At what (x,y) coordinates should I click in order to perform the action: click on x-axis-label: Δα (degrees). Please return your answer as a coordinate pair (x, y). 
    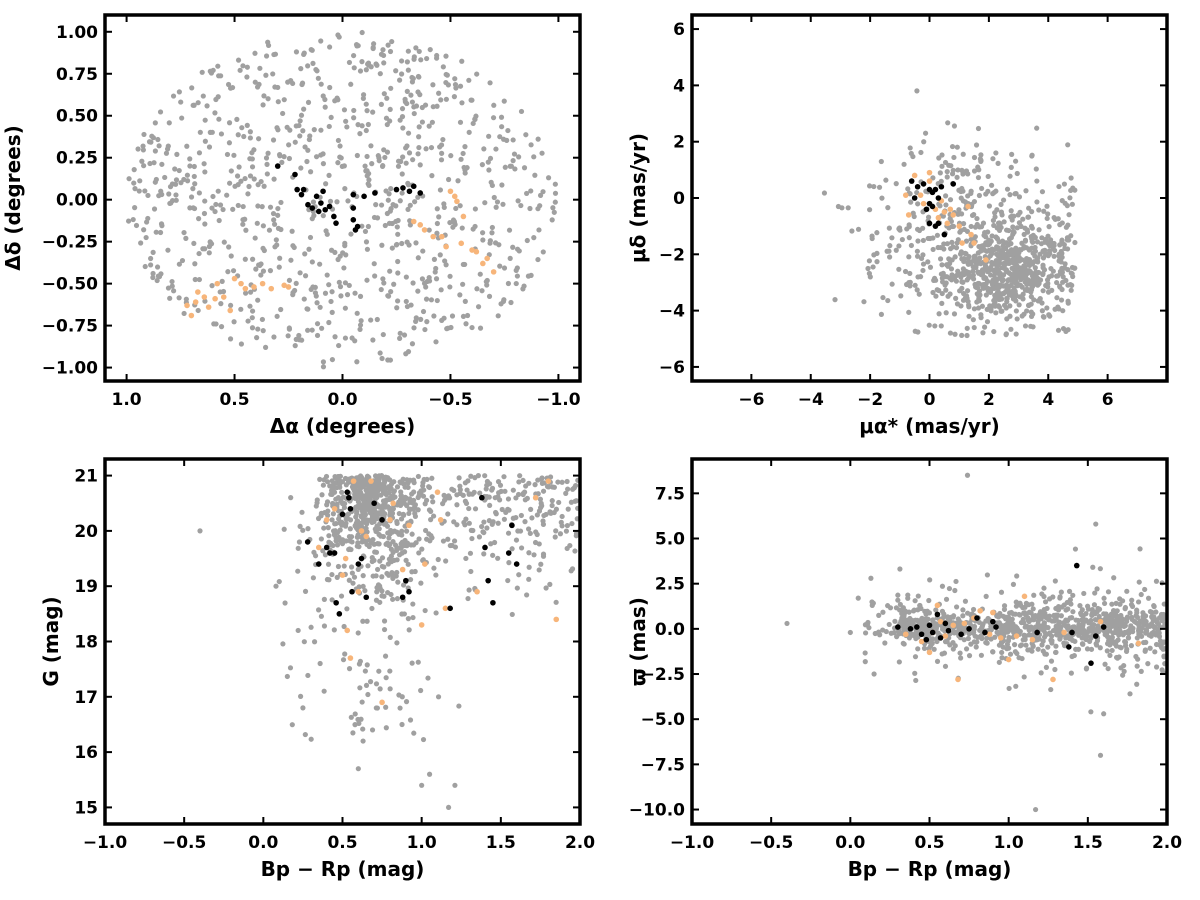
    Looking at the image, I should click on (343, 426).